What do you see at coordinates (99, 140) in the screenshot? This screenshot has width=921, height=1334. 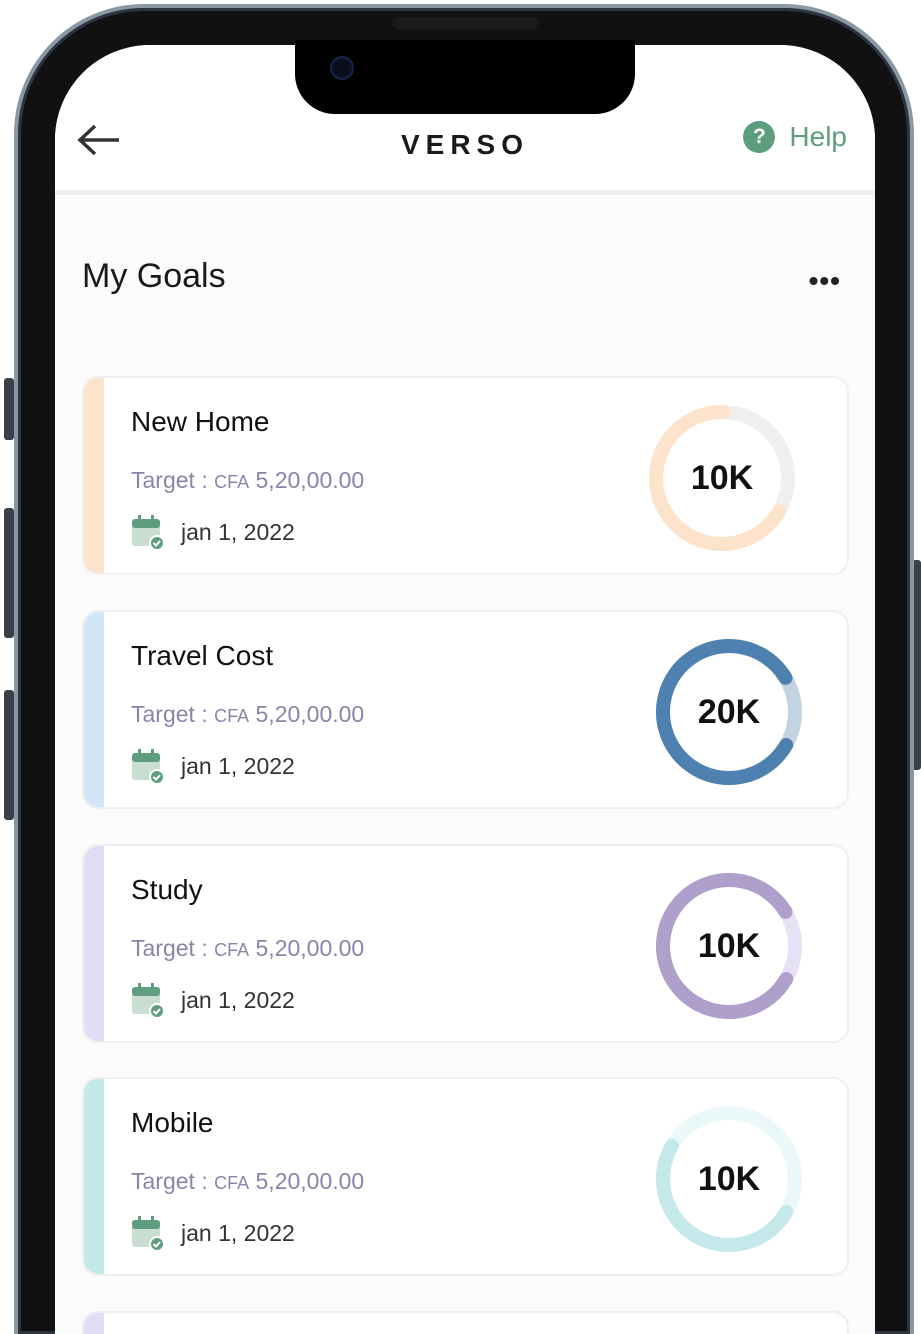 I see `back-arrow-icon` at bounding box center [99, 140].